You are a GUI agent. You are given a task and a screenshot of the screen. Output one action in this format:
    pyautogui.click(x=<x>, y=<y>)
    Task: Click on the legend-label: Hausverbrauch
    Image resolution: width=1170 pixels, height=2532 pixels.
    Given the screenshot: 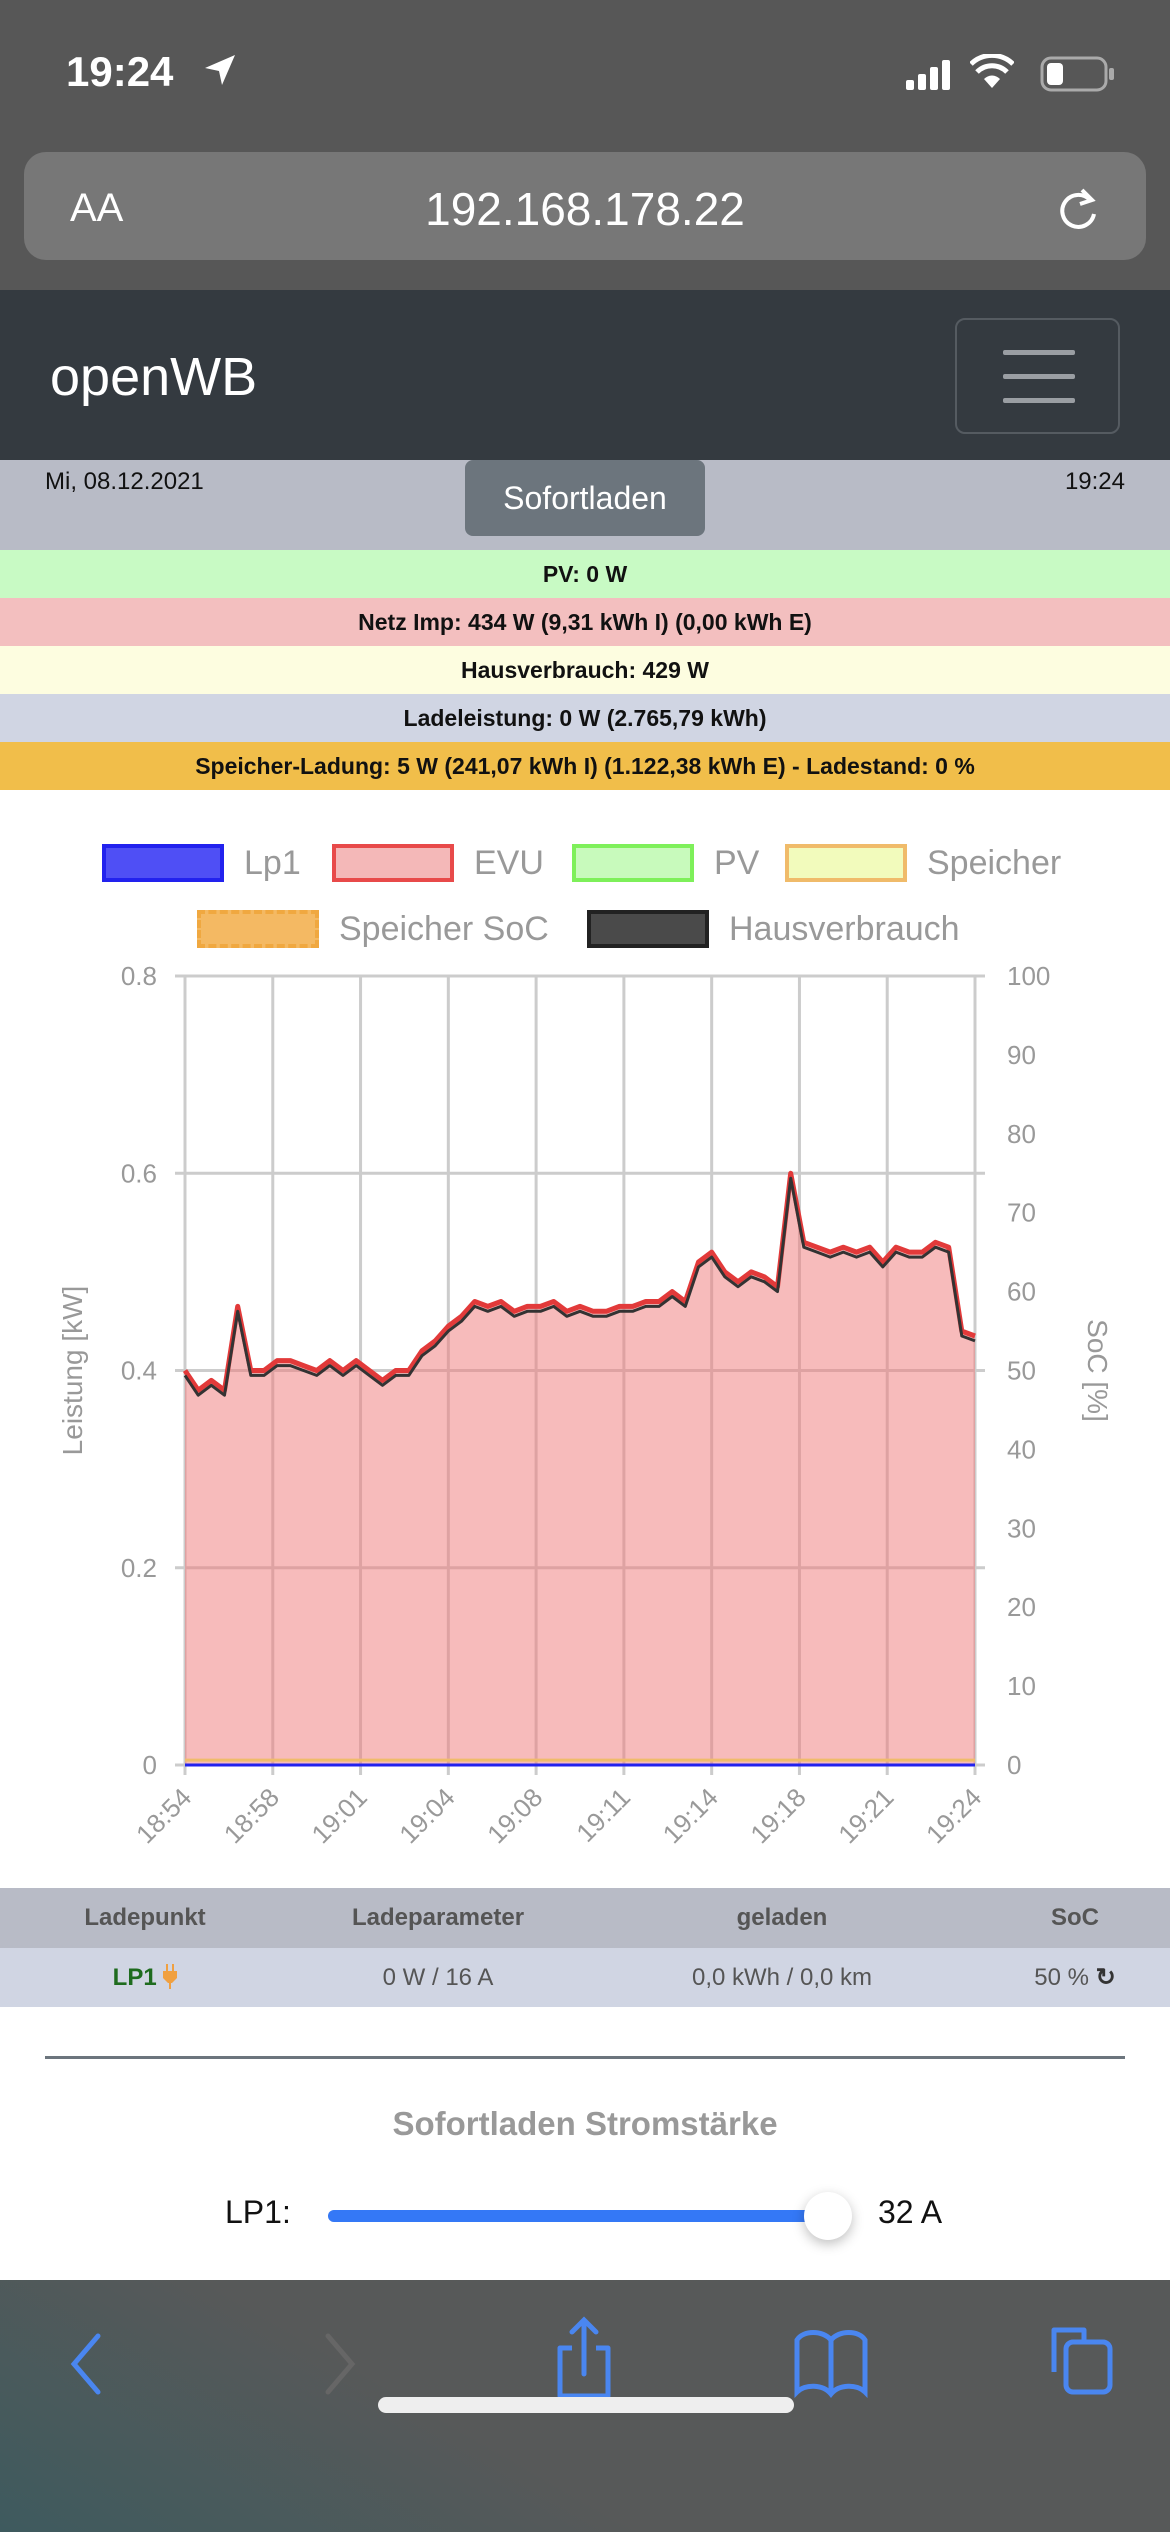 What is the action you would take?
    pyautogui.click(x=844, y=928)
    